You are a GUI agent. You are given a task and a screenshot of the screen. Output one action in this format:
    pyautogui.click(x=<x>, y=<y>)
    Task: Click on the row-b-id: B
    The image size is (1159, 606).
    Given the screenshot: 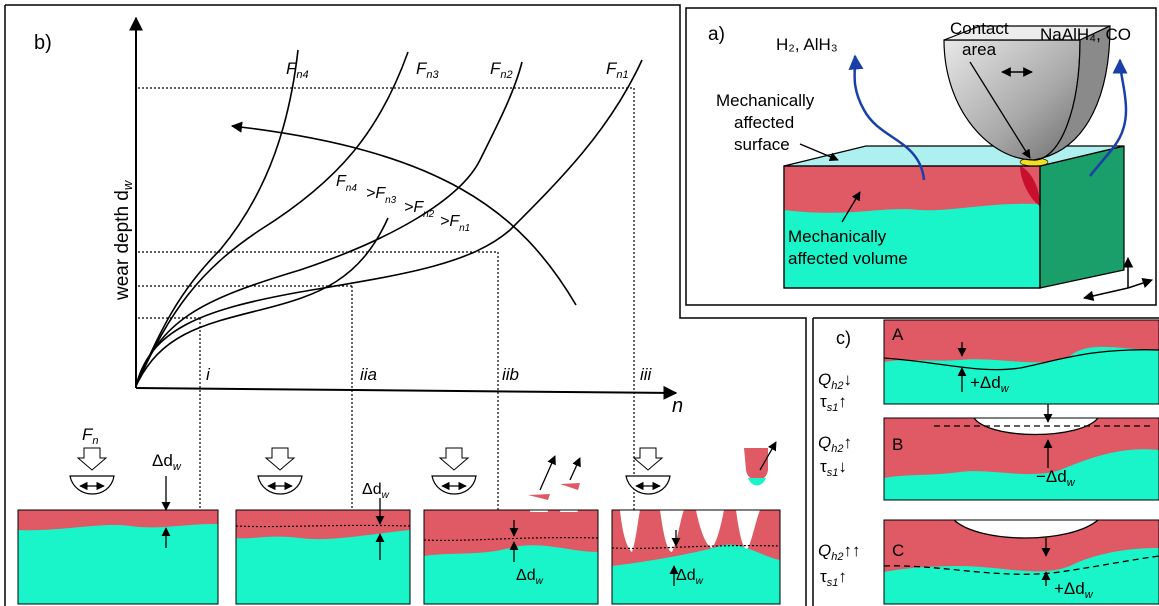 What is the action you would take?
    pyautogui.click(x=897, y=444)
    